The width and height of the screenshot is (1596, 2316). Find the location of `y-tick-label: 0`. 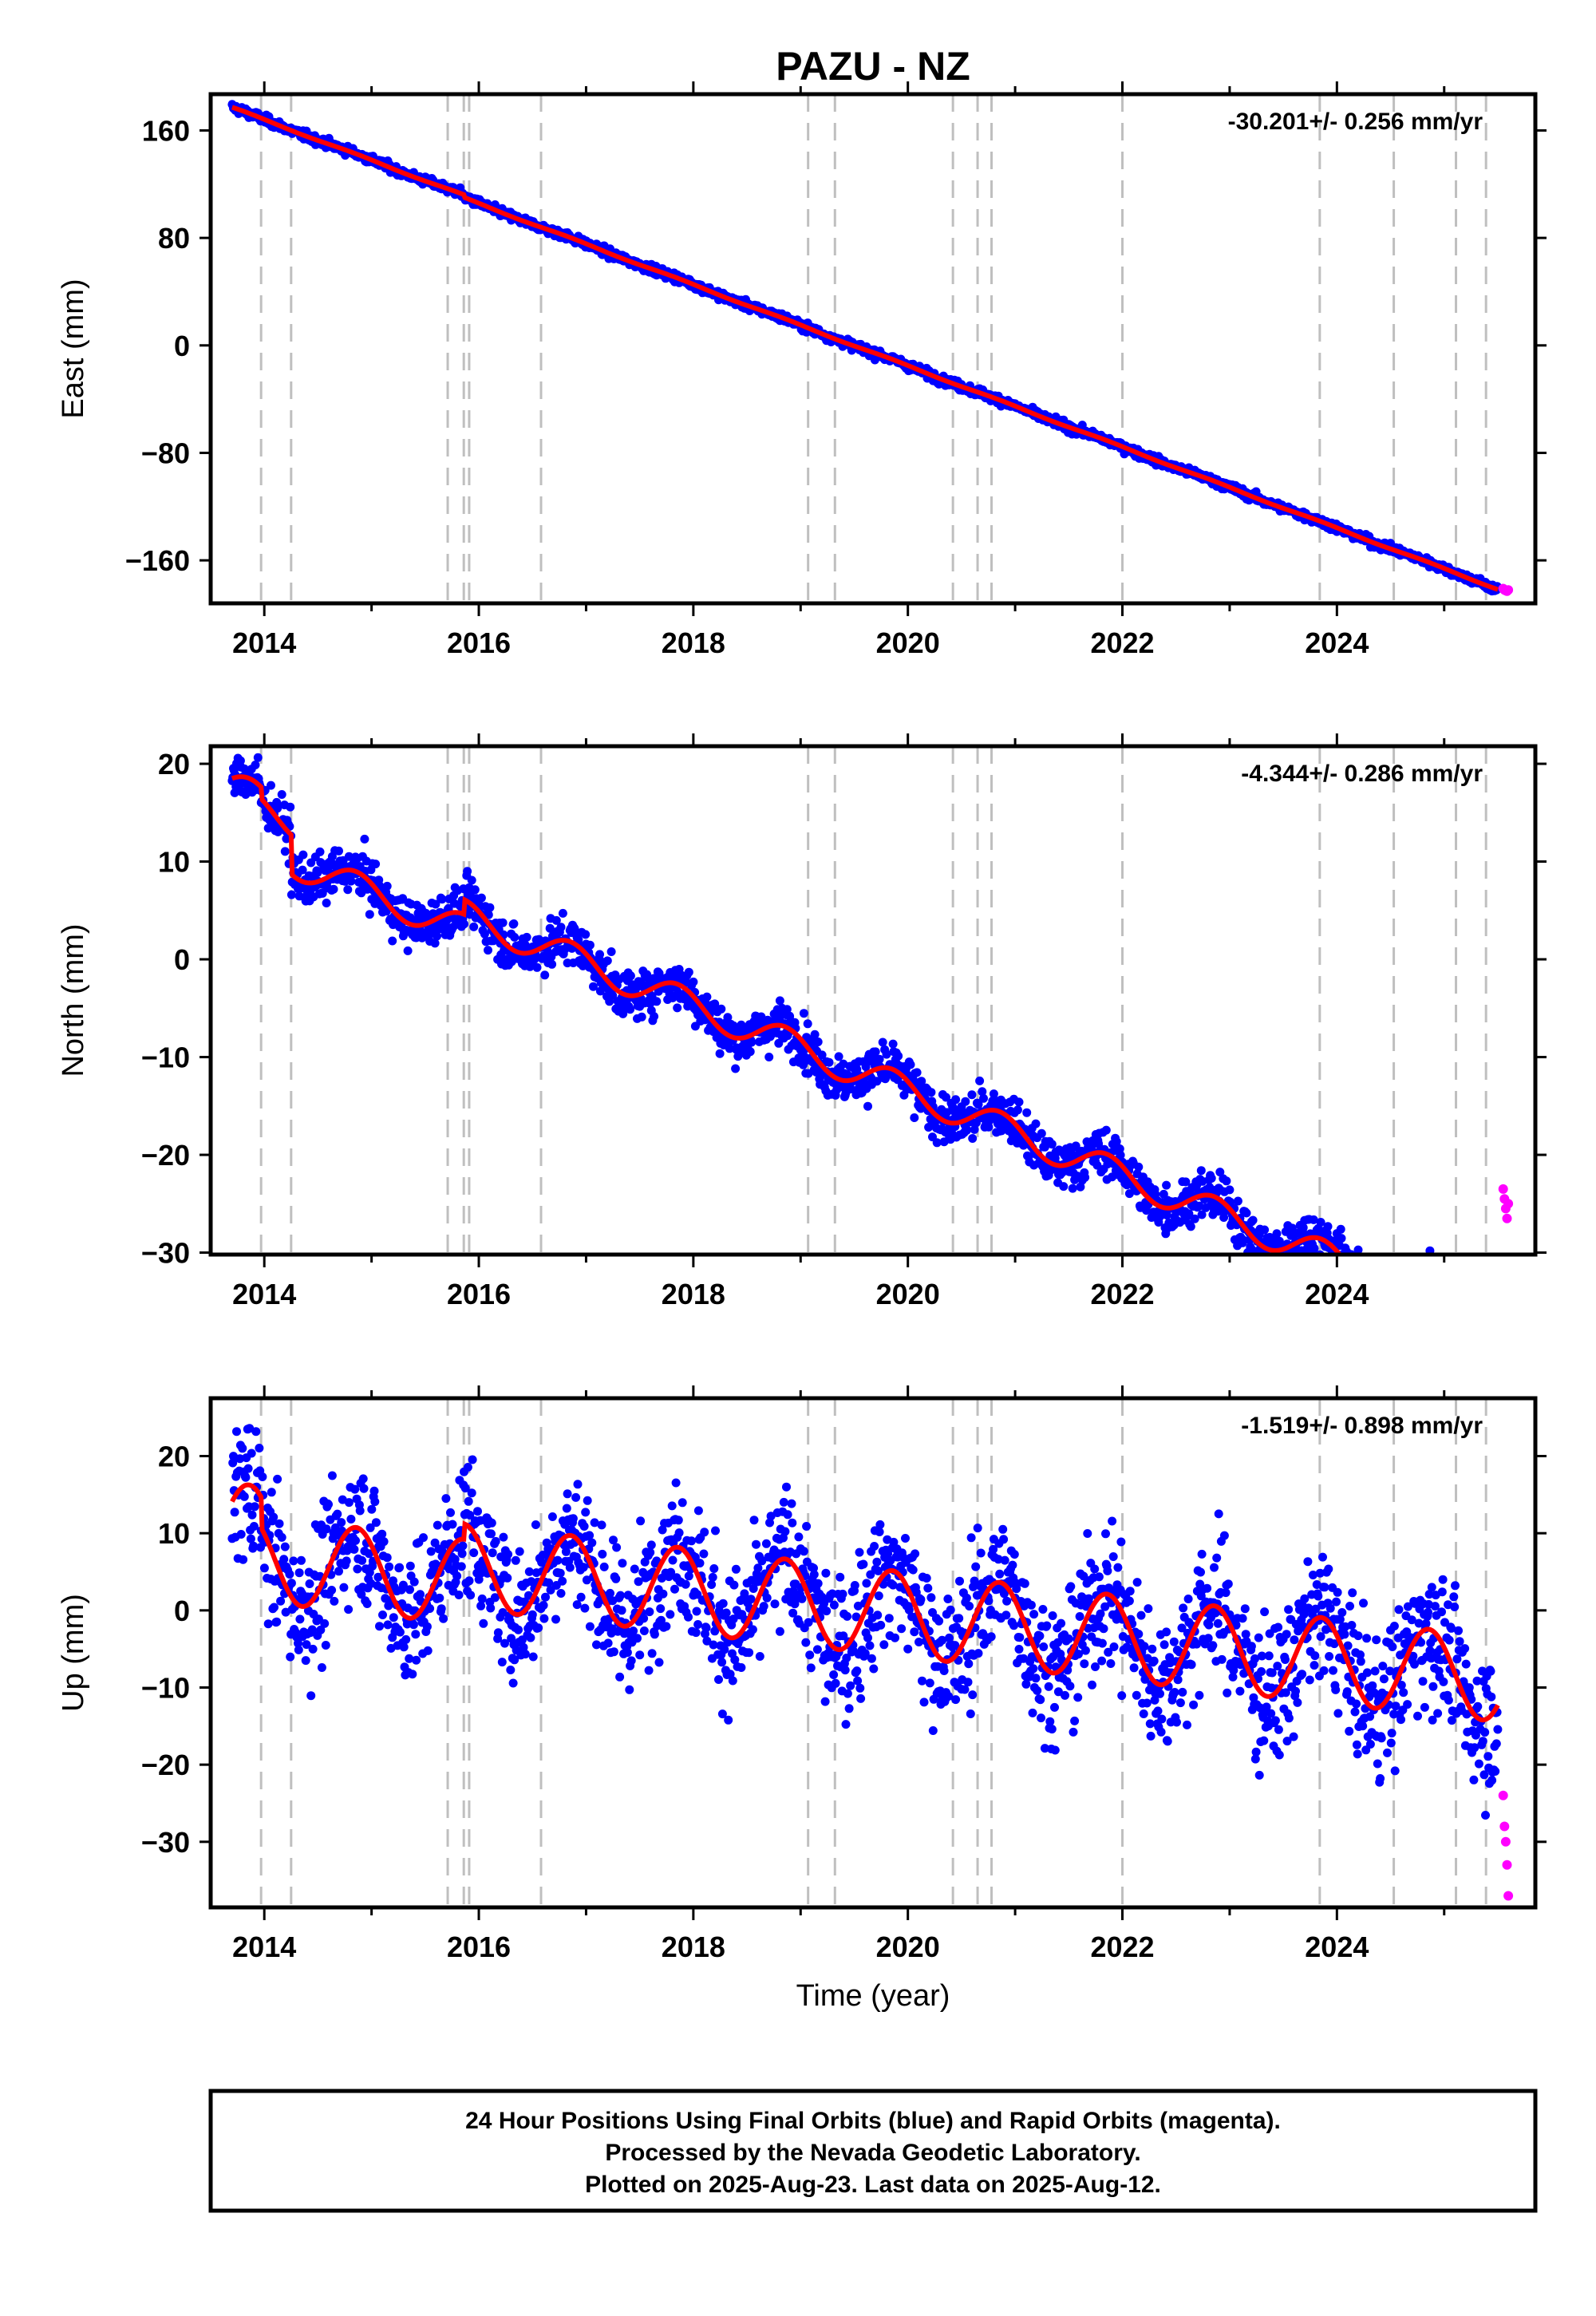

y-tick-label: 0 is located at coordinates (182, 346).